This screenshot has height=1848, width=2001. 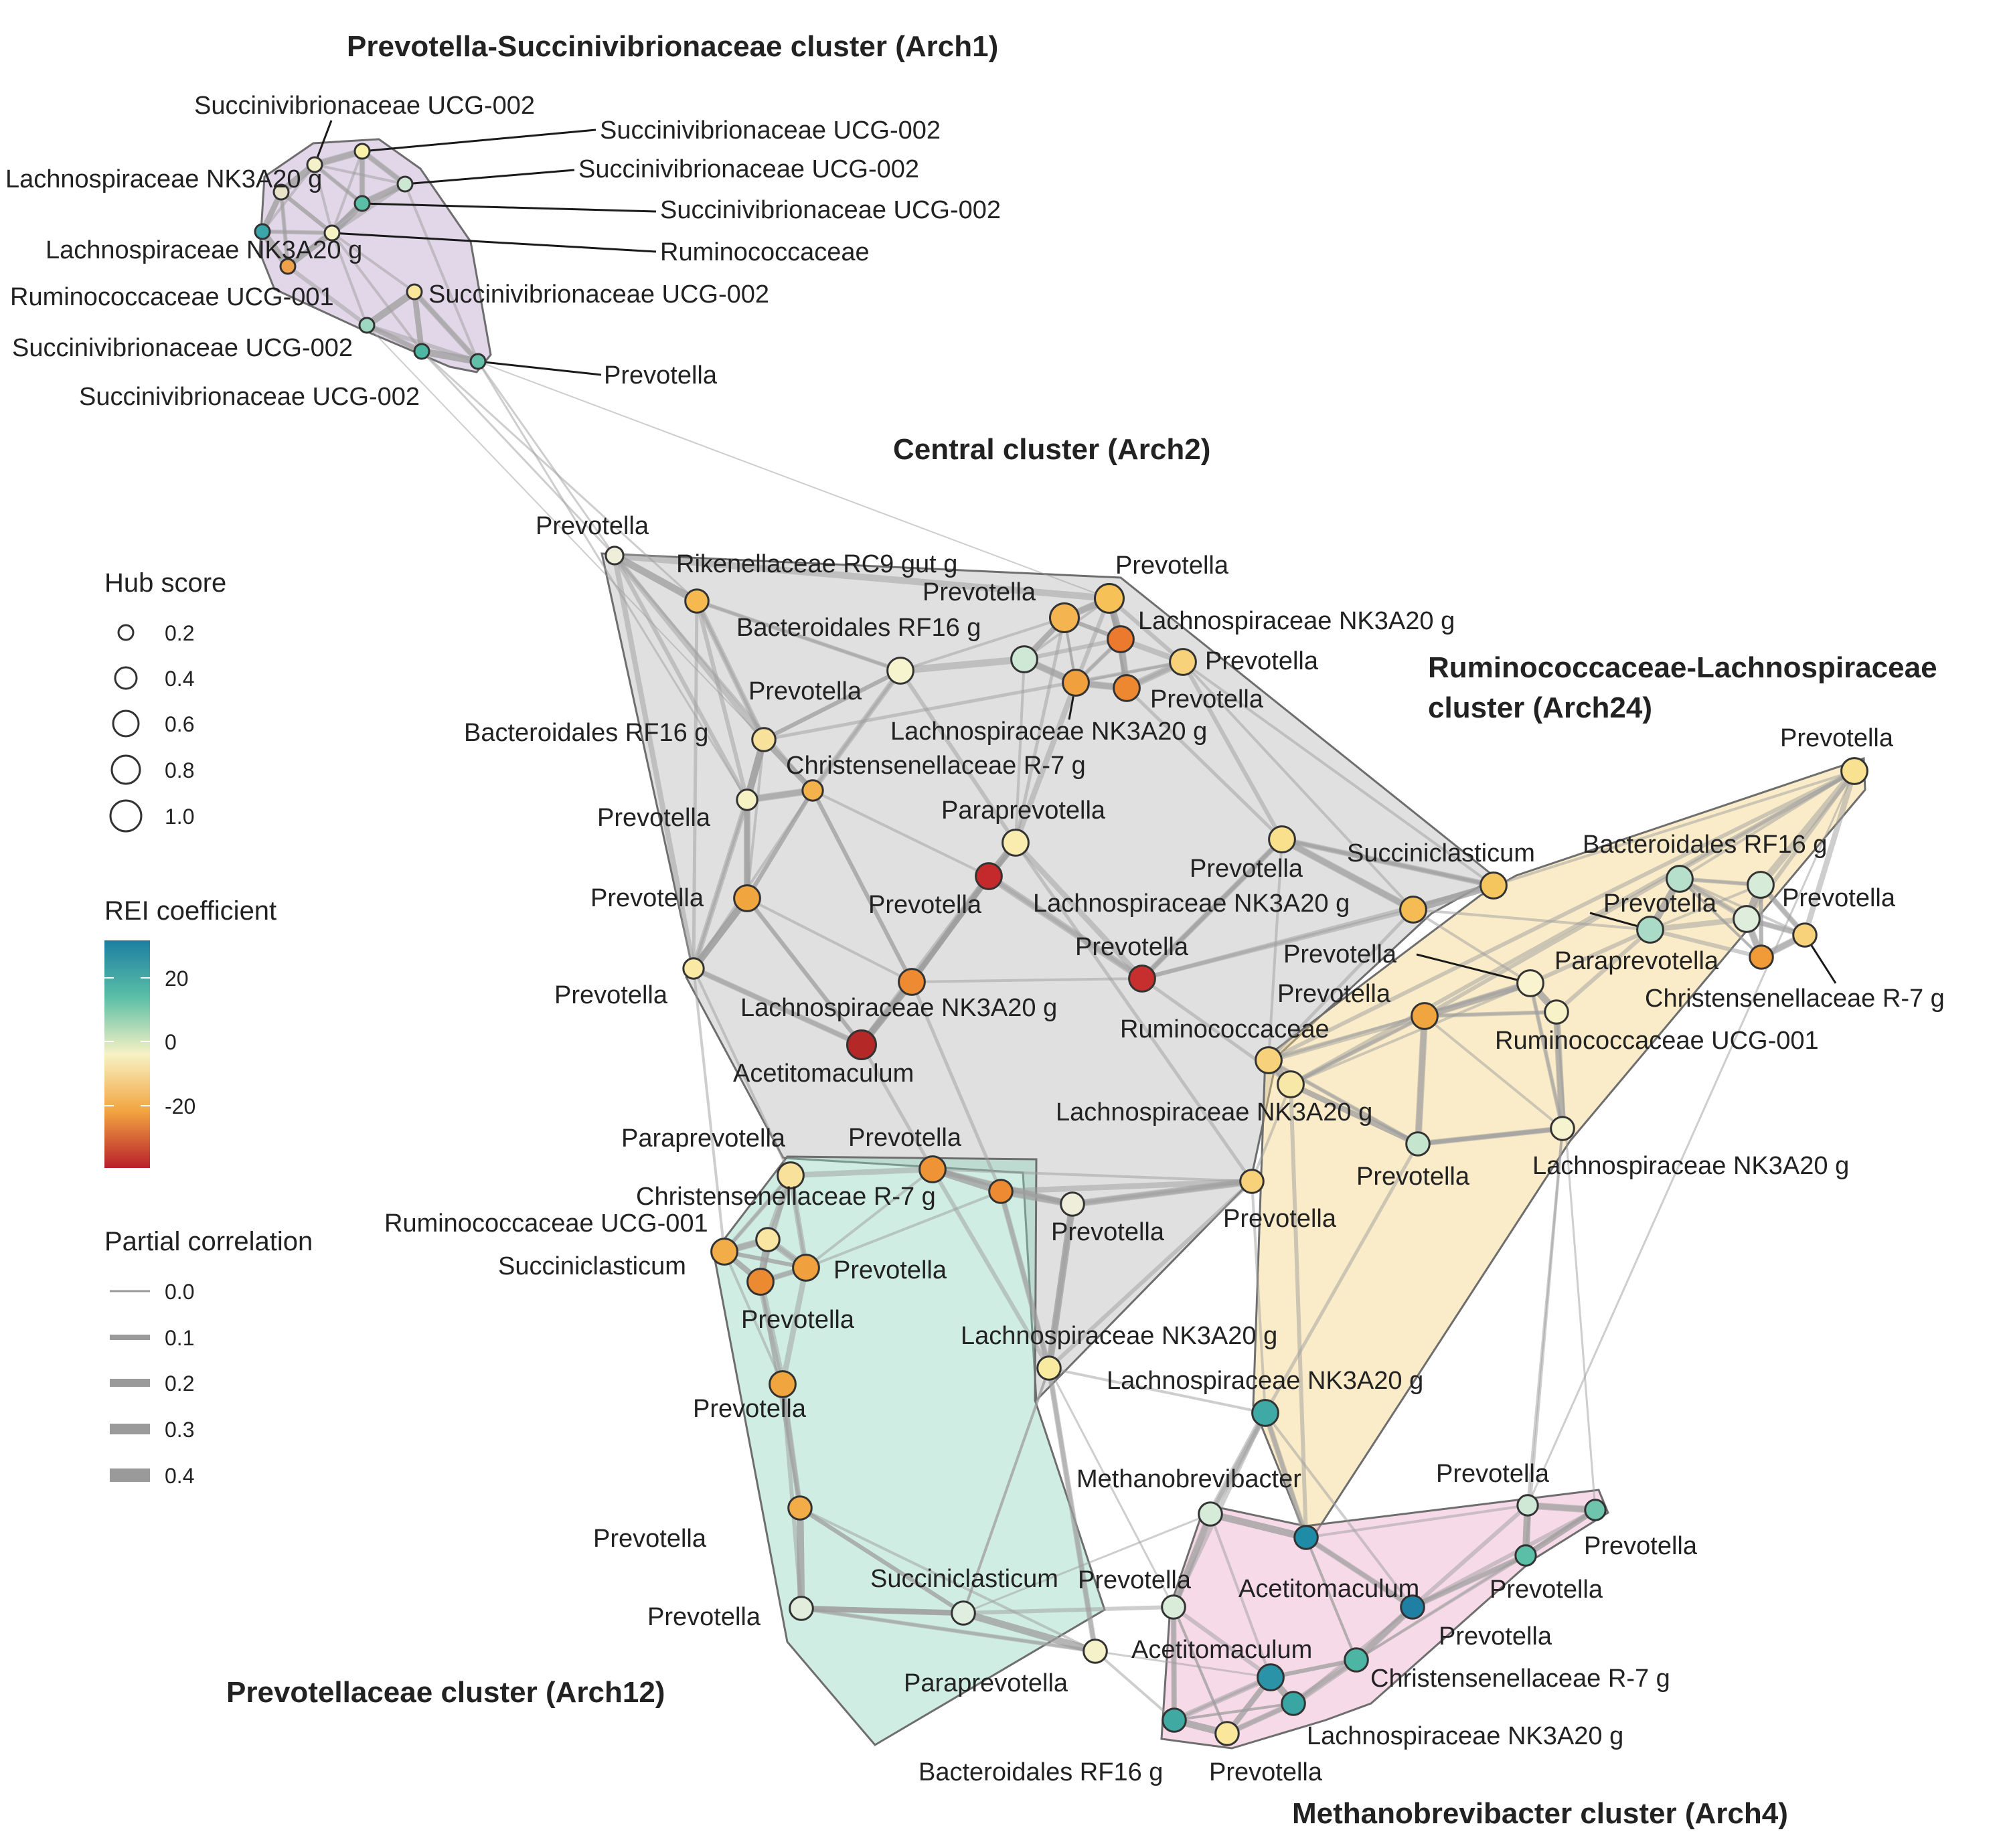 What do you see at coordinates (165, 583) in the screenshot?
I see `hub-score-legend-title: Hub score` at bounding box center [165, 583].